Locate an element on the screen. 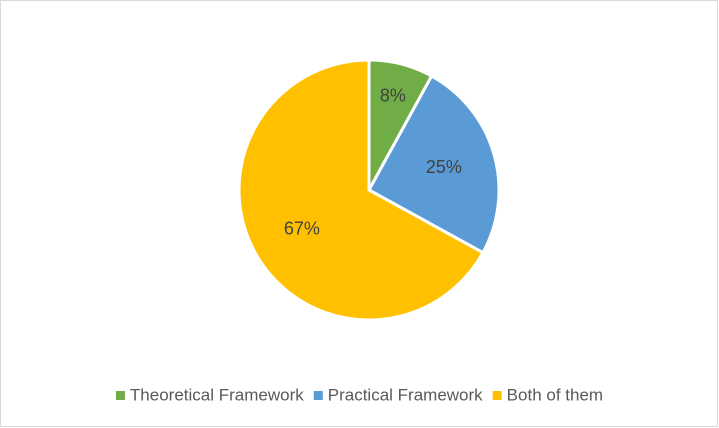  data-label: 8% is located at coordinates (393, 96).